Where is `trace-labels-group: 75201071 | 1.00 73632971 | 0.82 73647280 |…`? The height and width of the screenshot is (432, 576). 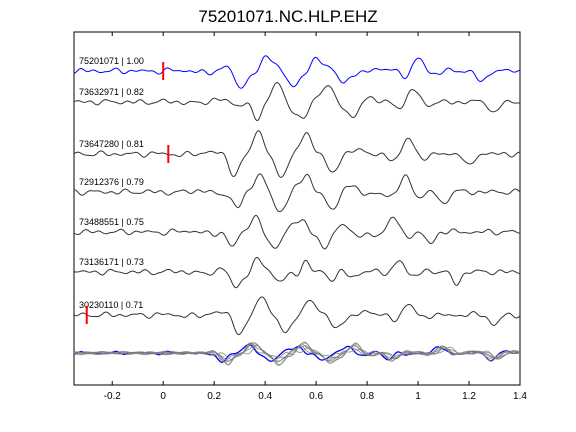
trace-labels-group: 75201071 | 1.00 73632971 | 0.82 73647280 |… is located at coordinates (111, 183).